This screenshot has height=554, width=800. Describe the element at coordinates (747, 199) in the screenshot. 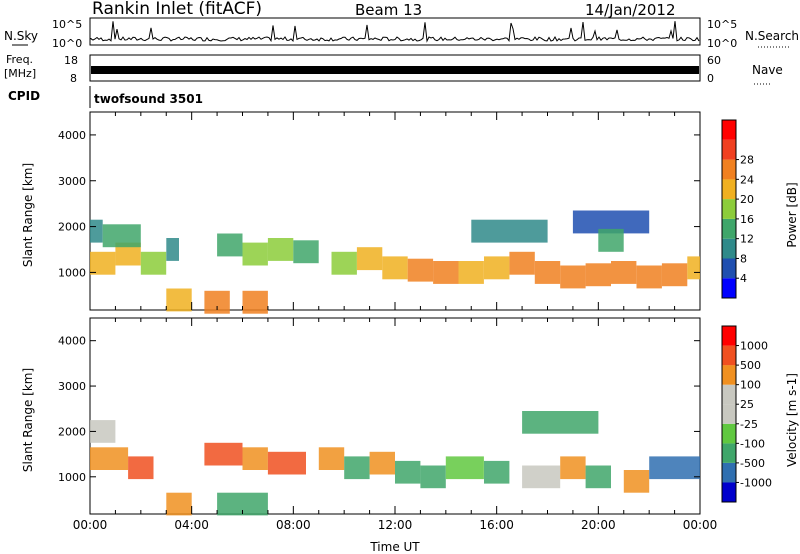

I see `colorbar-tick-label: 20` at that location.